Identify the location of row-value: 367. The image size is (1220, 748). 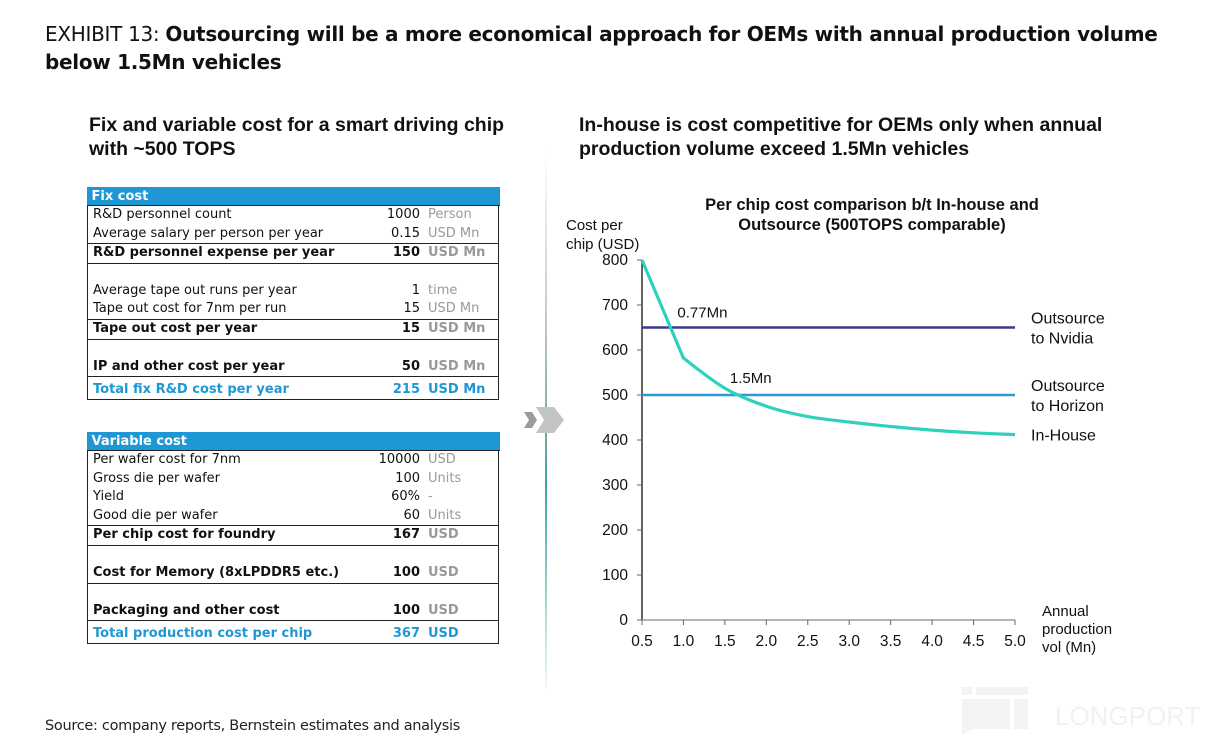
(406, 634).